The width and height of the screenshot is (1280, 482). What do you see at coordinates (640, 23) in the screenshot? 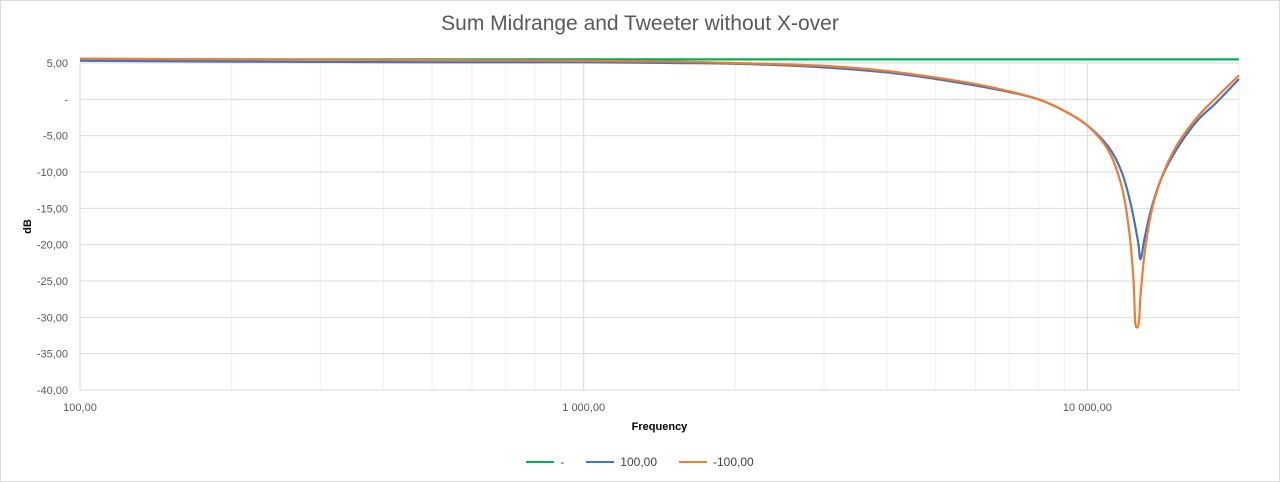
I see `chart-title: Sum Midrange and Tweeter without X-over` at bounding box center [640, 23].